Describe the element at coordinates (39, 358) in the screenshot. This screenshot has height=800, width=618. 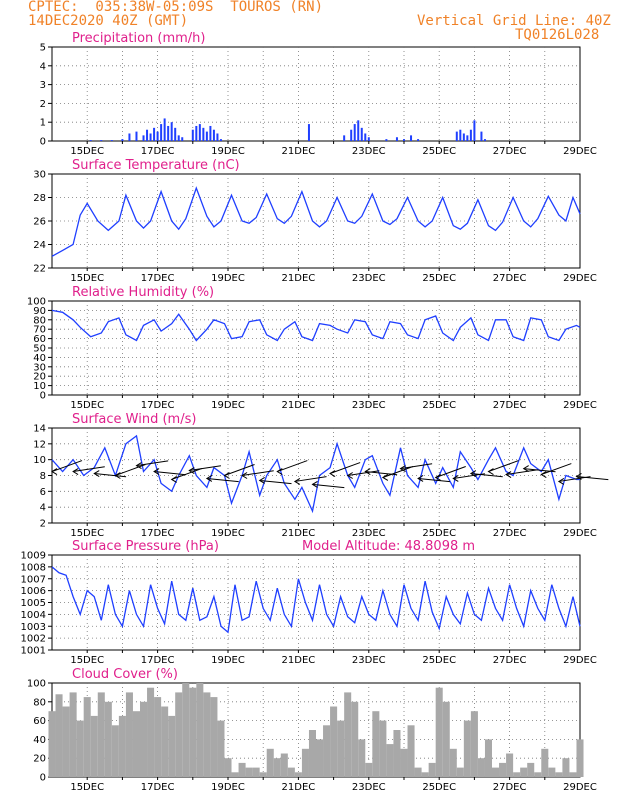
I see `y-tick-label: 40` at that location.